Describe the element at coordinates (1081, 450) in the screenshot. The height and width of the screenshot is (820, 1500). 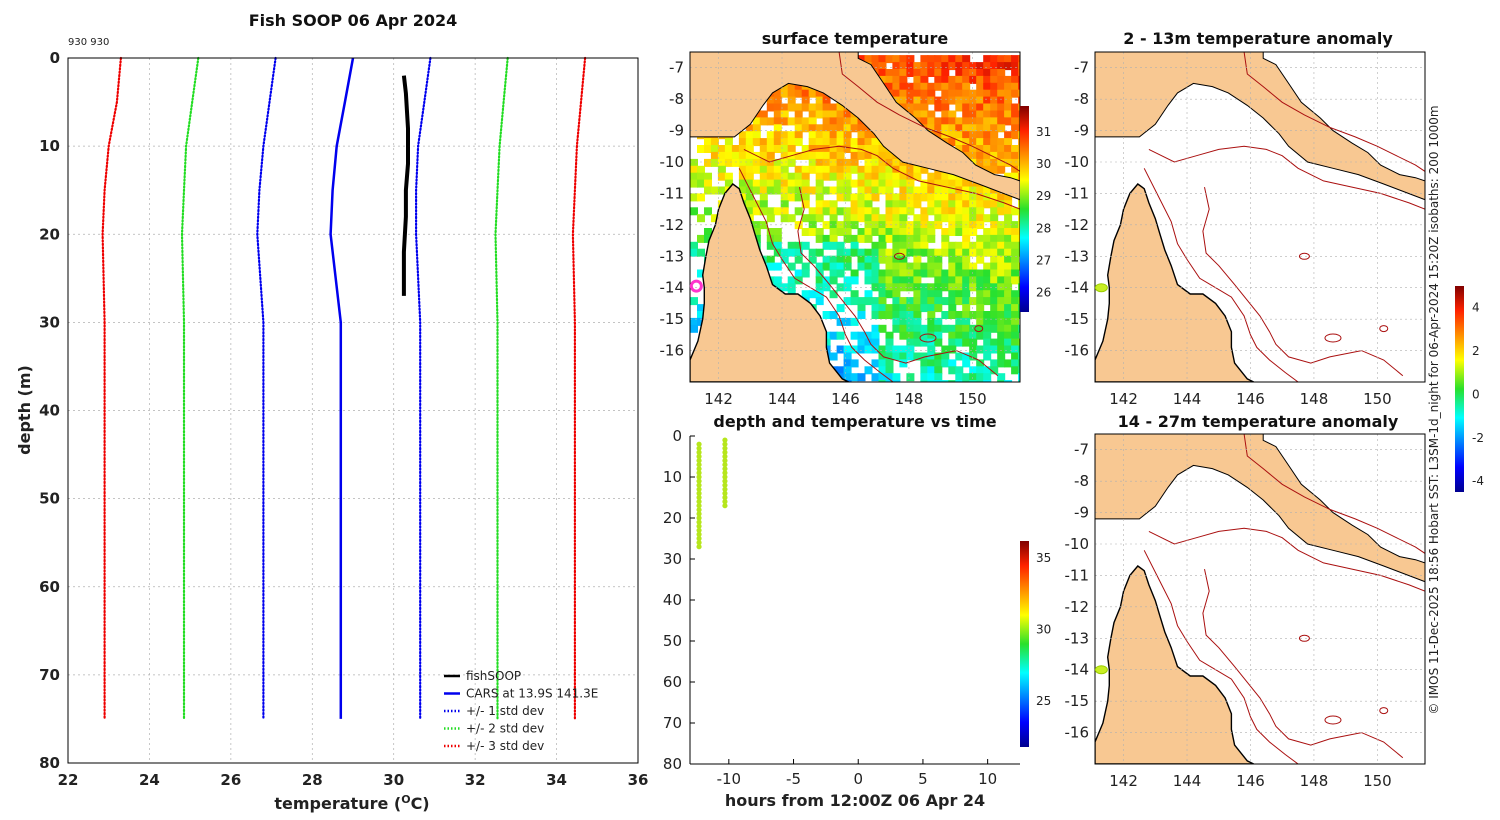
I see `map-ytick-label: -7` at that location.